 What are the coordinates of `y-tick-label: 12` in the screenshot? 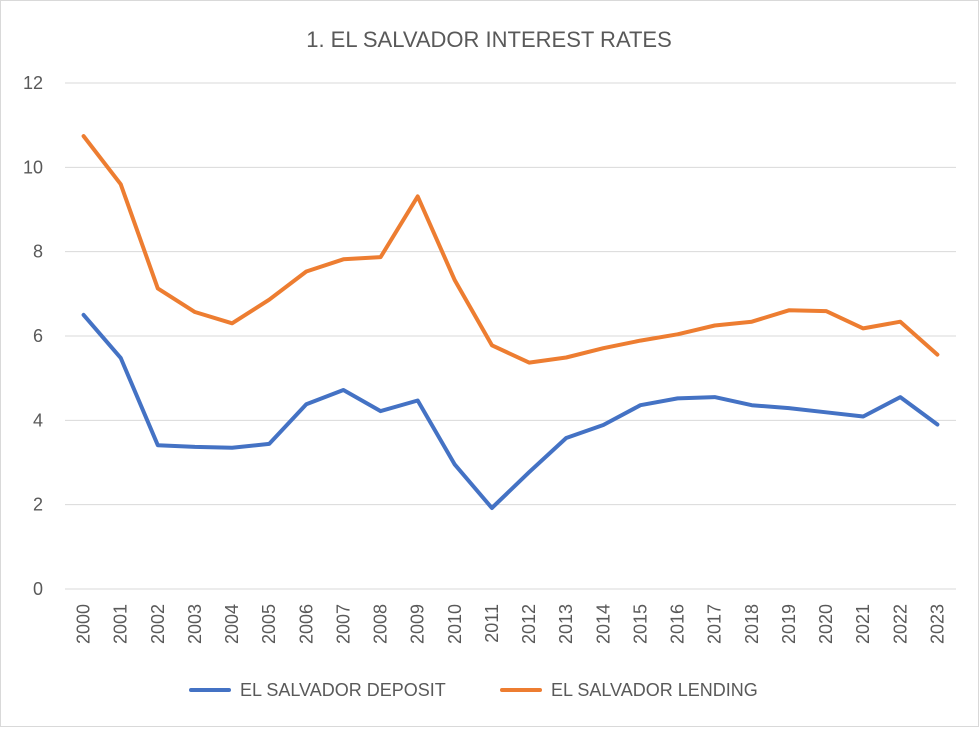 It's located at (33, 83).